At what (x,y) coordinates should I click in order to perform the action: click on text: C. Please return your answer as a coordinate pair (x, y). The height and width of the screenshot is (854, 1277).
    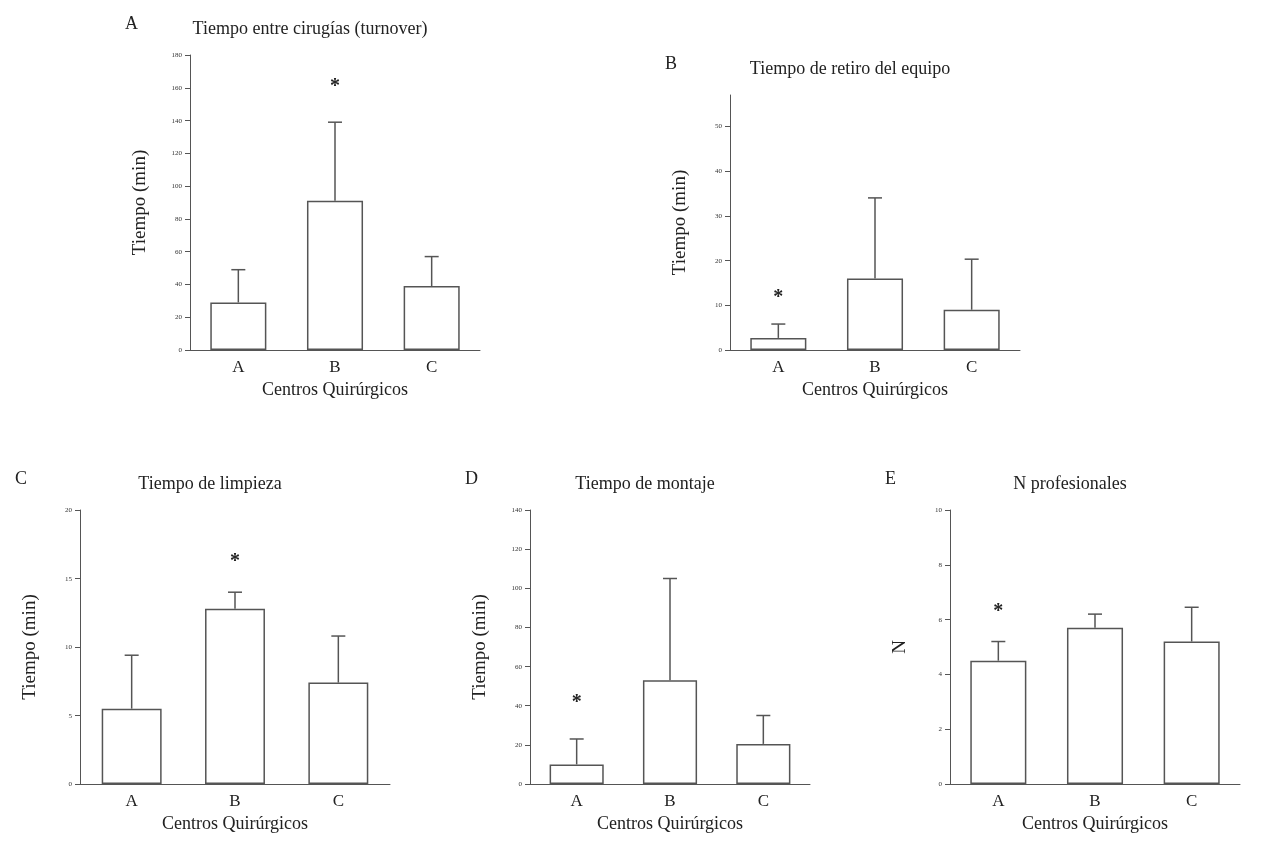
    Looking at the image, I should click on (21, 478).